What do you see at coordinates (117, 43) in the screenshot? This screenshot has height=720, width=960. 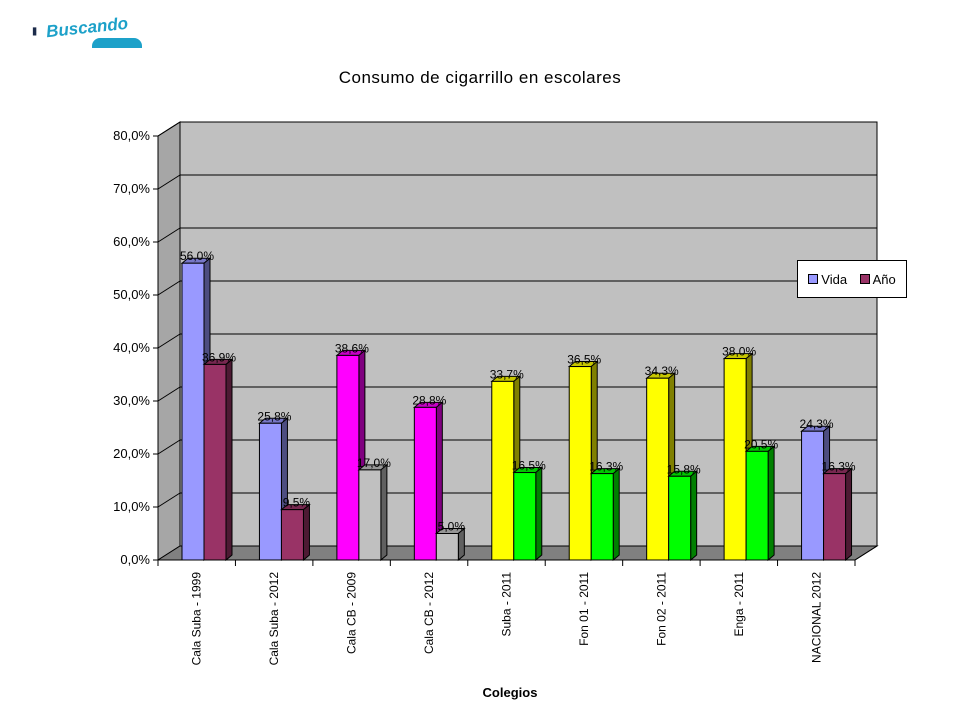 I see `logo-shape` at bounding box center [117, 43].